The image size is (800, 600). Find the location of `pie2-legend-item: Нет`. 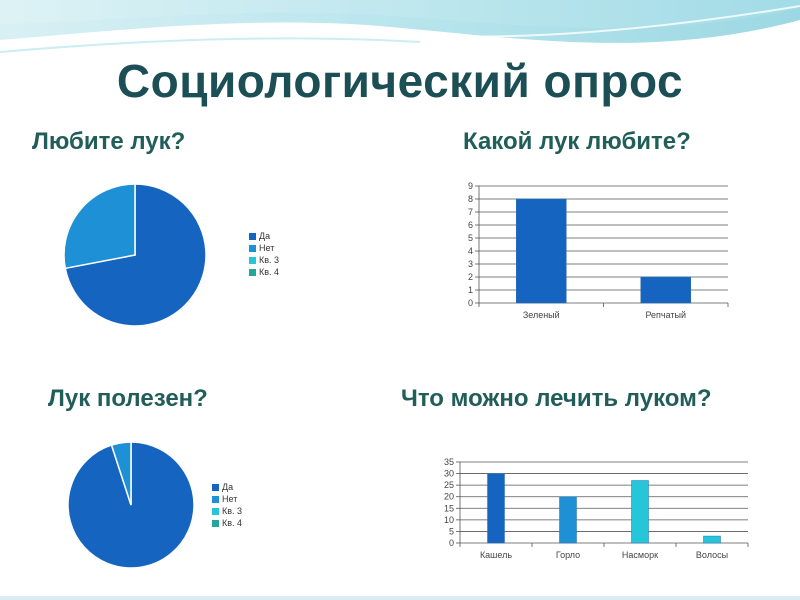

pie2-legend-item: Нет is located at coordinates (227, 499).